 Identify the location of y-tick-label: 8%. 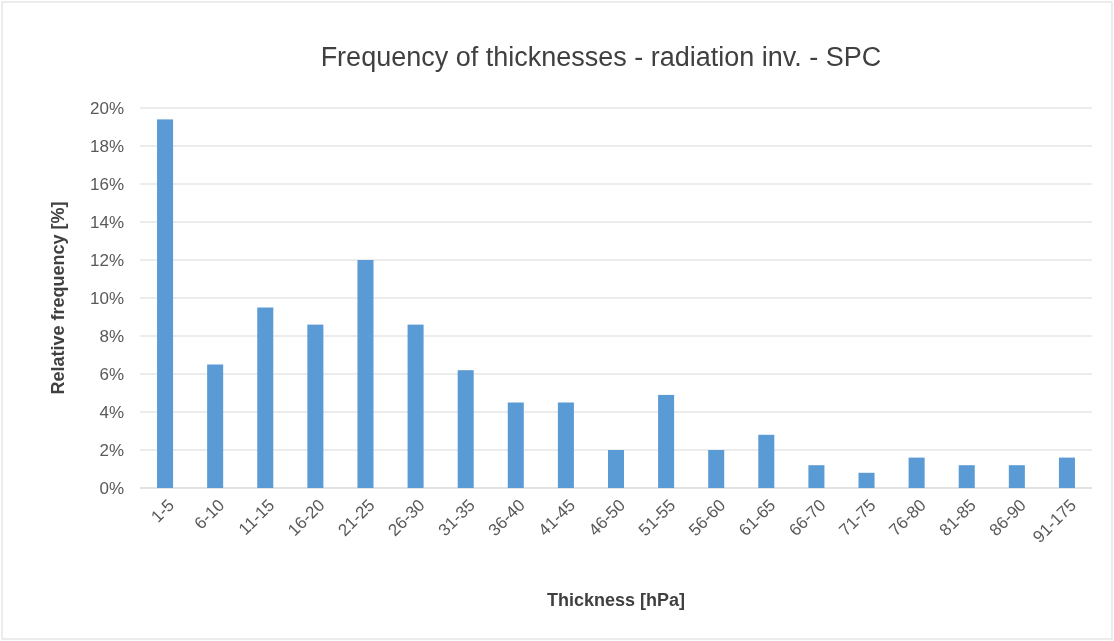
(111, 336).